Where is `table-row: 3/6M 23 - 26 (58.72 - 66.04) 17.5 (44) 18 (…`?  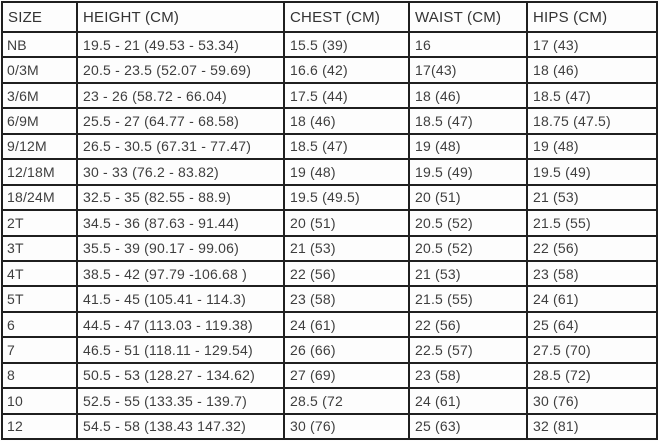 table-row: 3/6M 23 - 26 (58.72 - 66.04) 17.5 (44) 18 (… is located at coordinates (329, 95).